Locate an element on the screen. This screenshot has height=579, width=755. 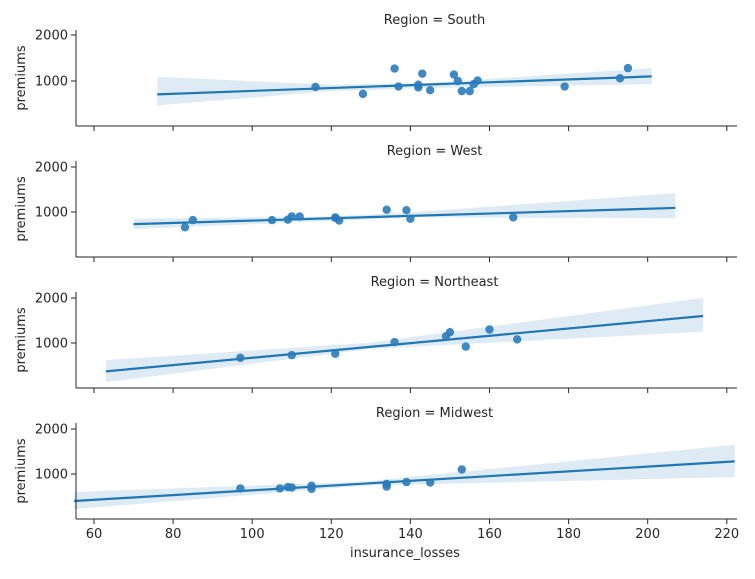
facet-title: Region = Northeast is located at coordinates (435, 282).